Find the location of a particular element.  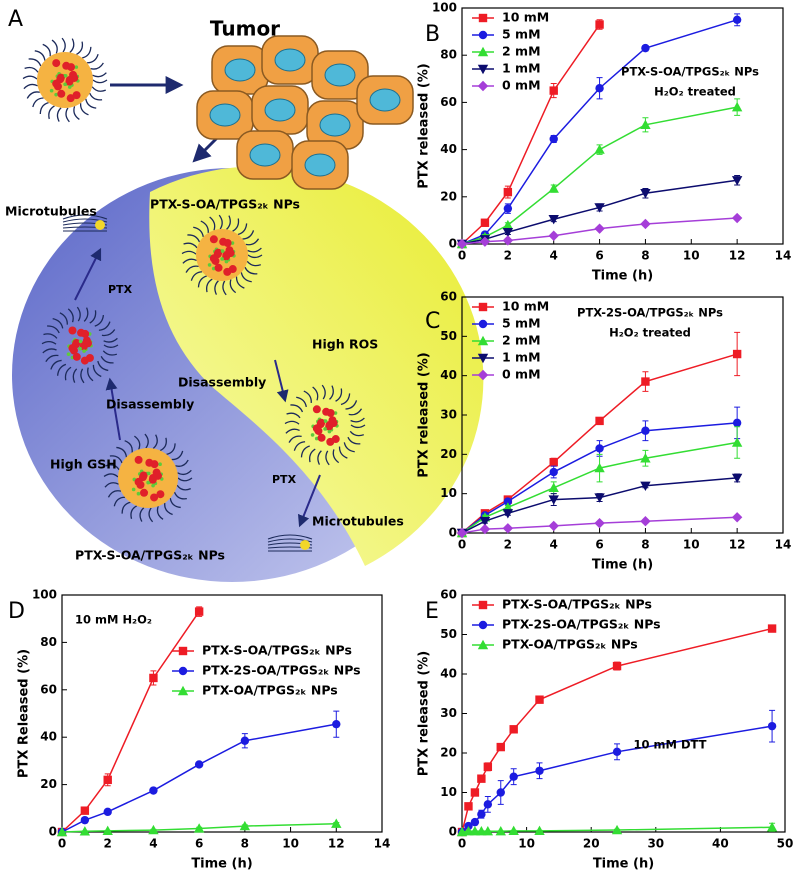

annotation: H₂O₂ treated is located at coordinates (695, 92).